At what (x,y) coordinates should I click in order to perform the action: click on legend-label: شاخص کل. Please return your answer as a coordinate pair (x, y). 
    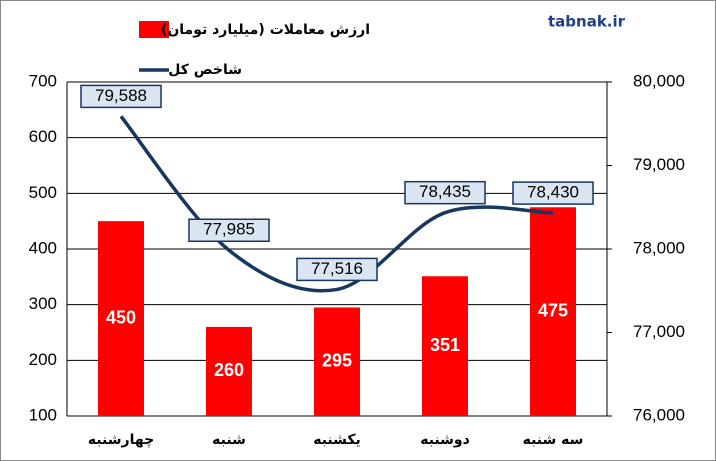
    Looking at the image, I should click on (205, 70).